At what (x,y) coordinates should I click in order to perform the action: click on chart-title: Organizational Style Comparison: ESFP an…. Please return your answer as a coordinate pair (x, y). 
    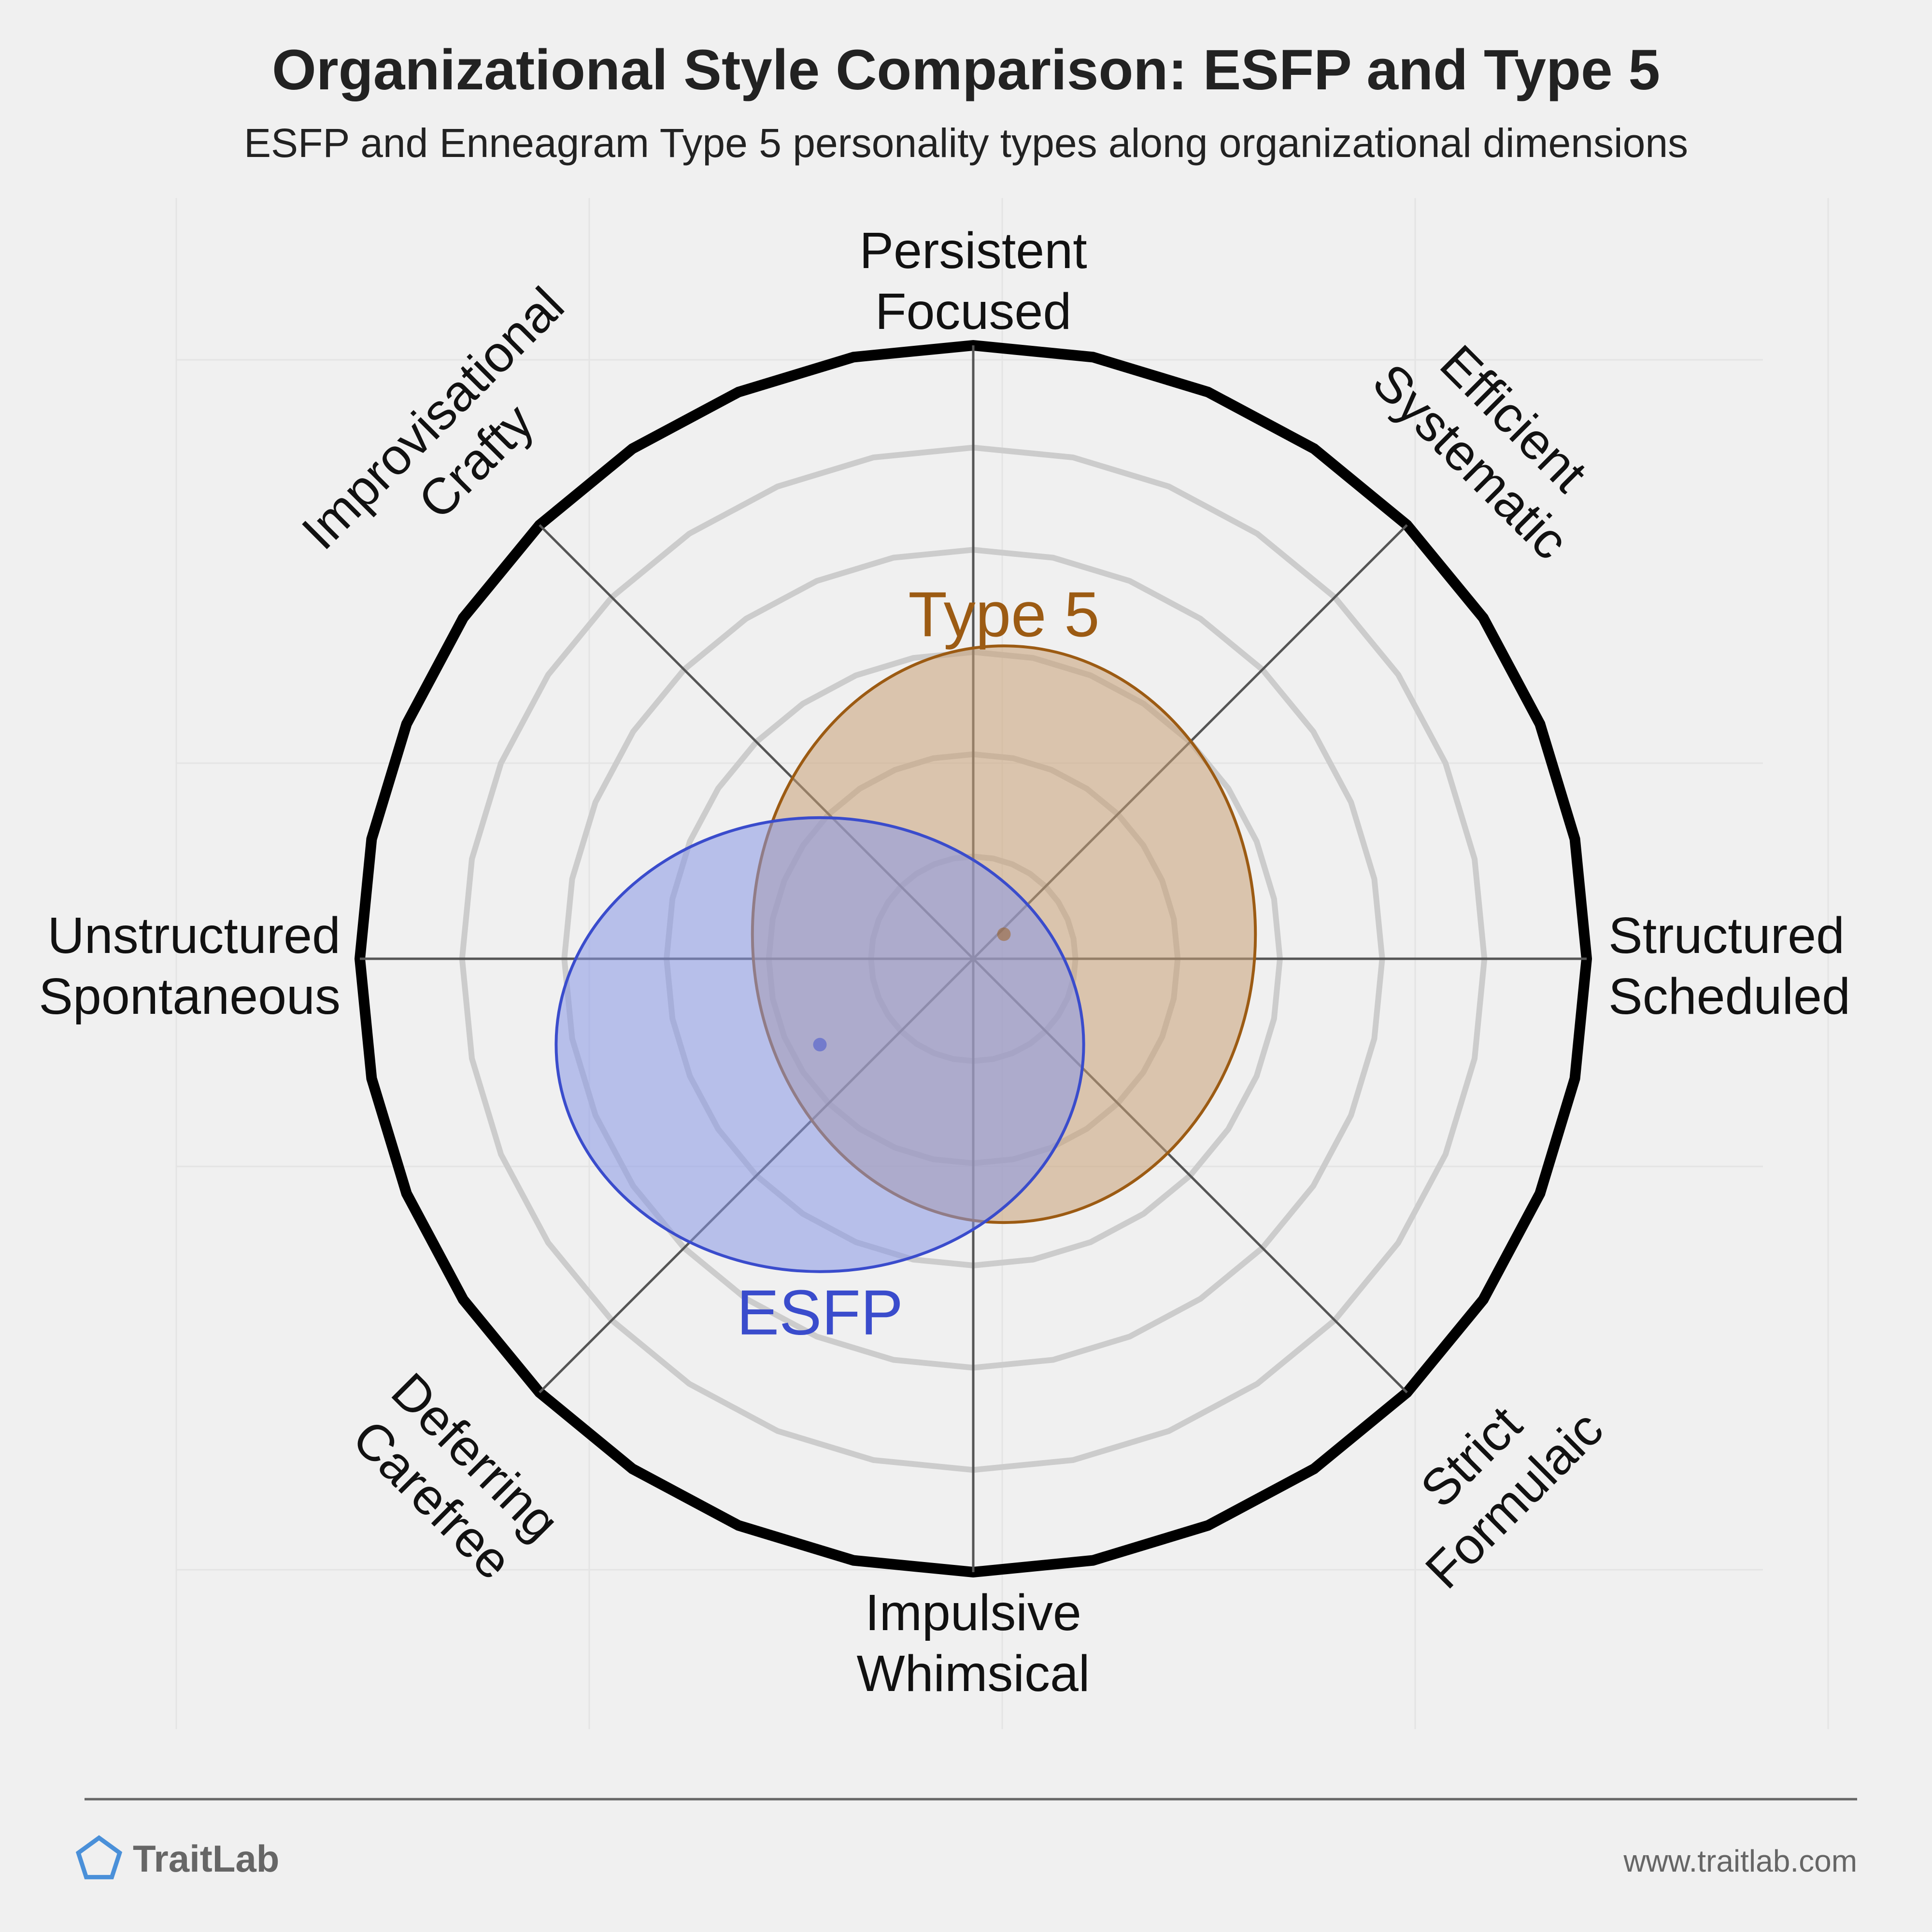
    Looking at the image, I should click on (966, 70).